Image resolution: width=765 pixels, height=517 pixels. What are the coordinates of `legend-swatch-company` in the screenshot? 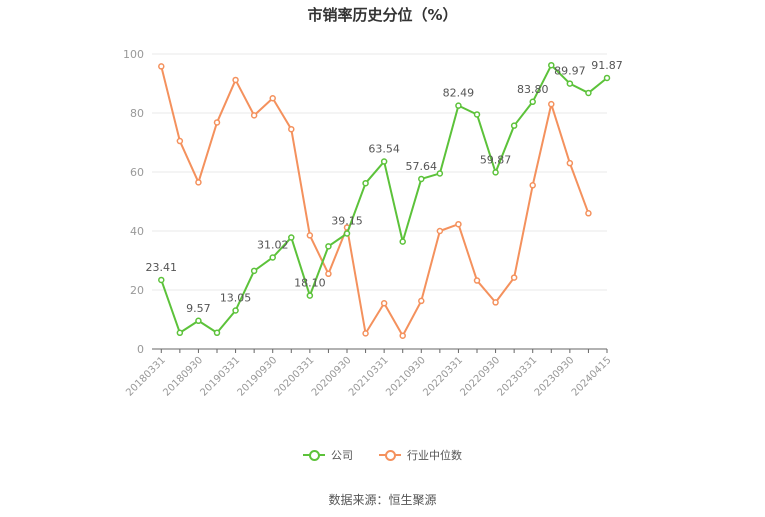 It's located at (314, 455).